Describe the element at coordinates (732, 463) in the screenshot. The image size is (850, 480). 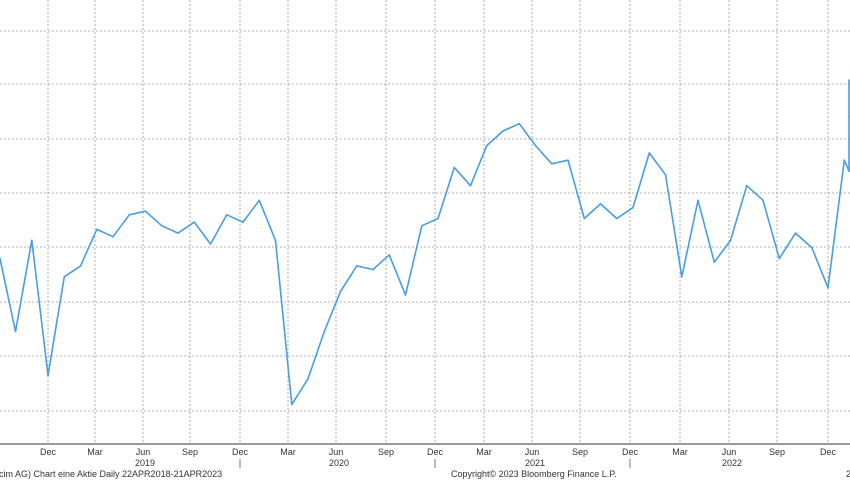
I see `year-tick-label: 2022` at that location.